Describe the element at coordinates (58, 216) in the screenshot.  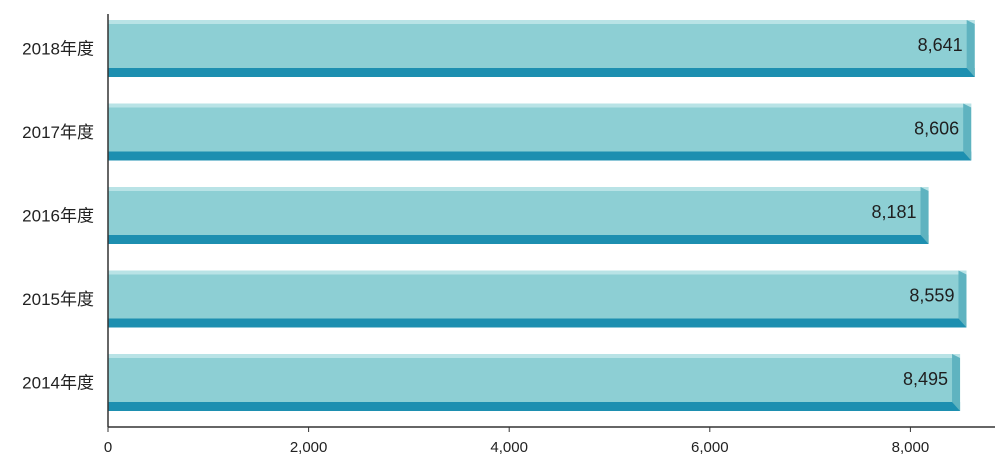
I see `category-label: 2016年度` at that location.